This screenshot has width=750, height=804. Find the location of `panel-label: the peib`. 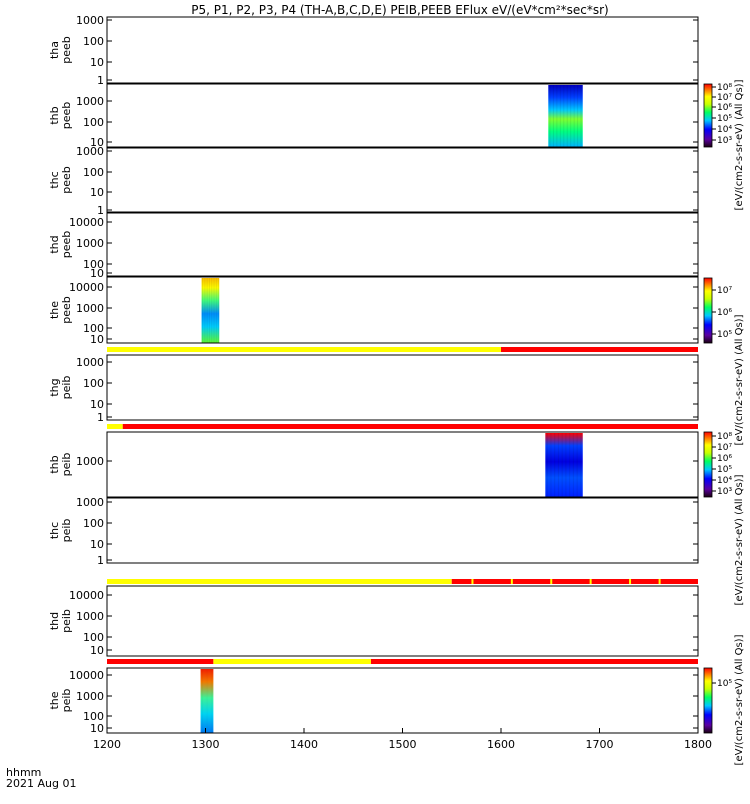

panel-label: the peib is located at coordinates (60, 701).